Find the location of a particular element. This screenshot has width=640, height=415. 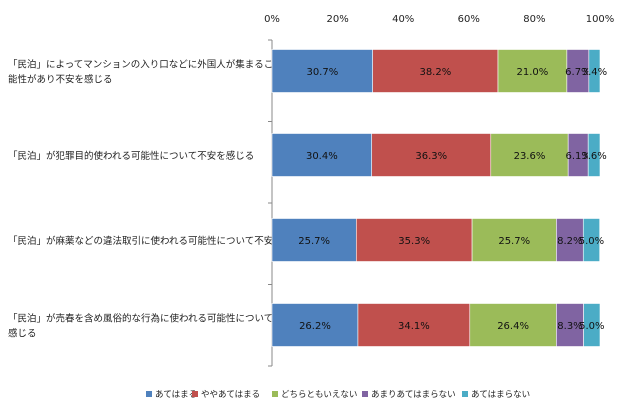

x-tick-label: 20% is located at coordinates (337, 19).